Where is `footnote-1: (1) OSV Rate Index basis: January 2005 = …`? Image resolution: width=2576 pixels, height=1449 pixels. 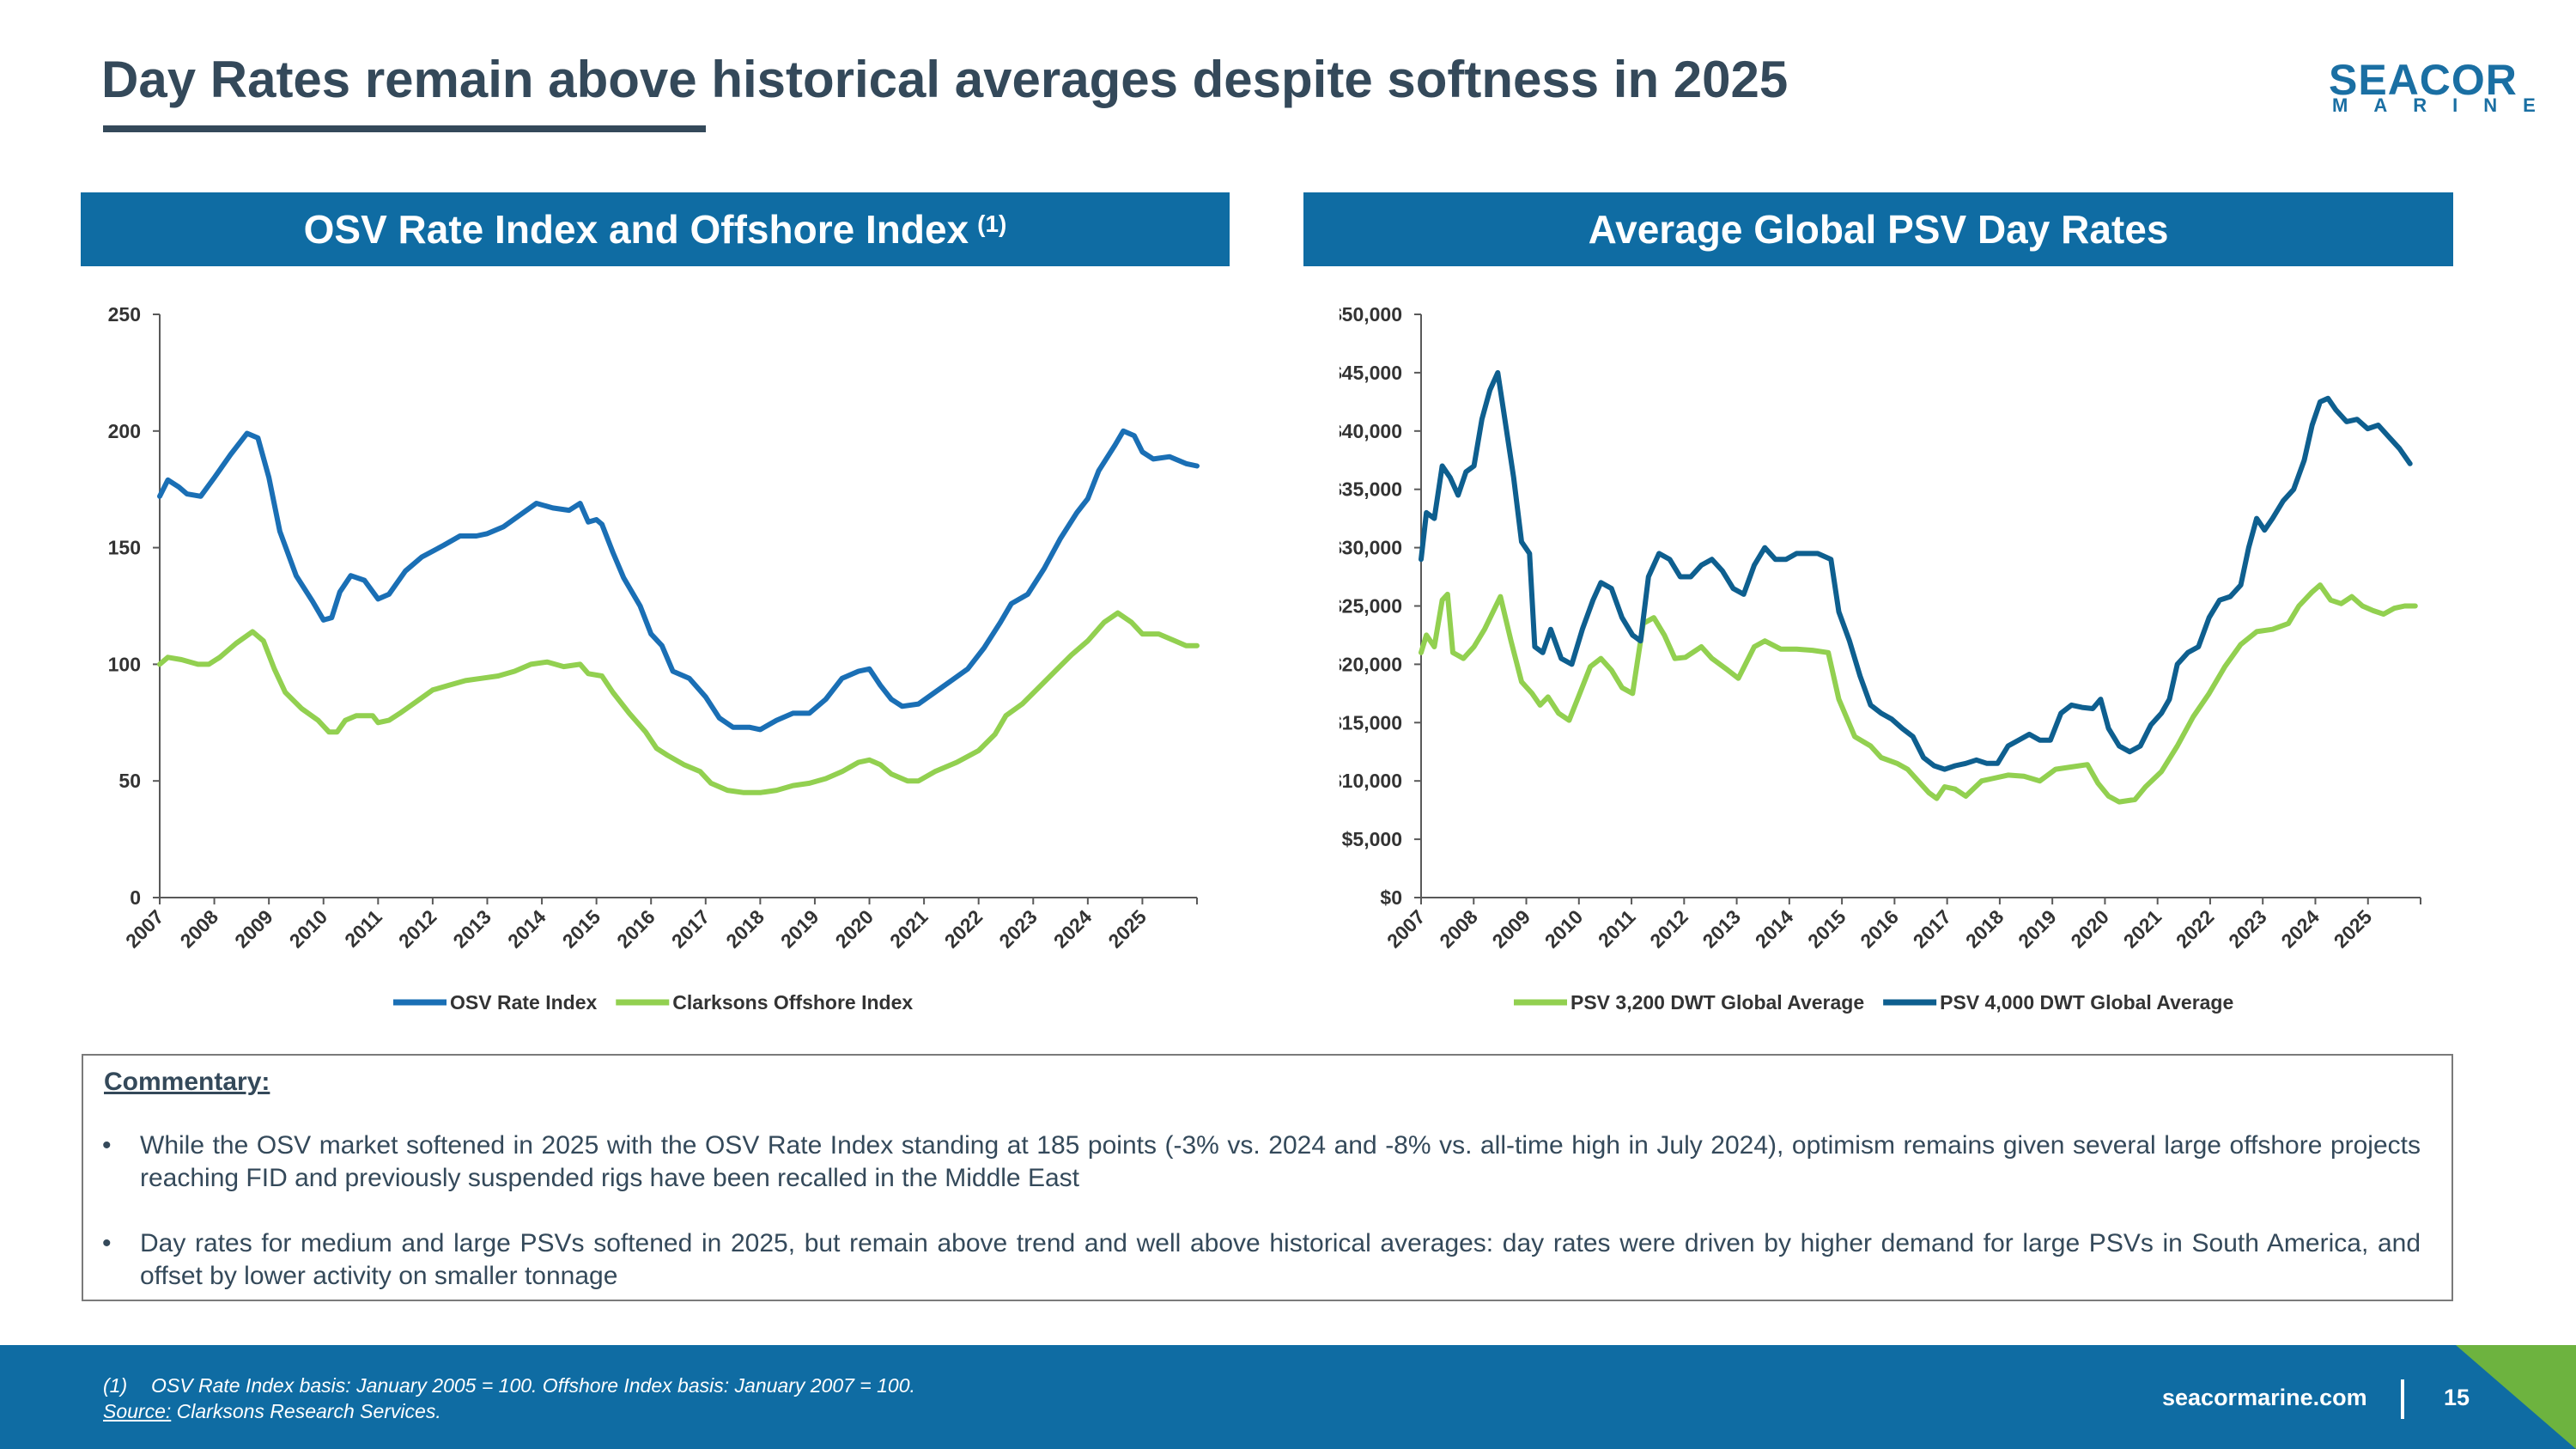
footnote-1: (1) OSV Rate Index basis: January 2005 = … is located at coordinates (509, 1385).